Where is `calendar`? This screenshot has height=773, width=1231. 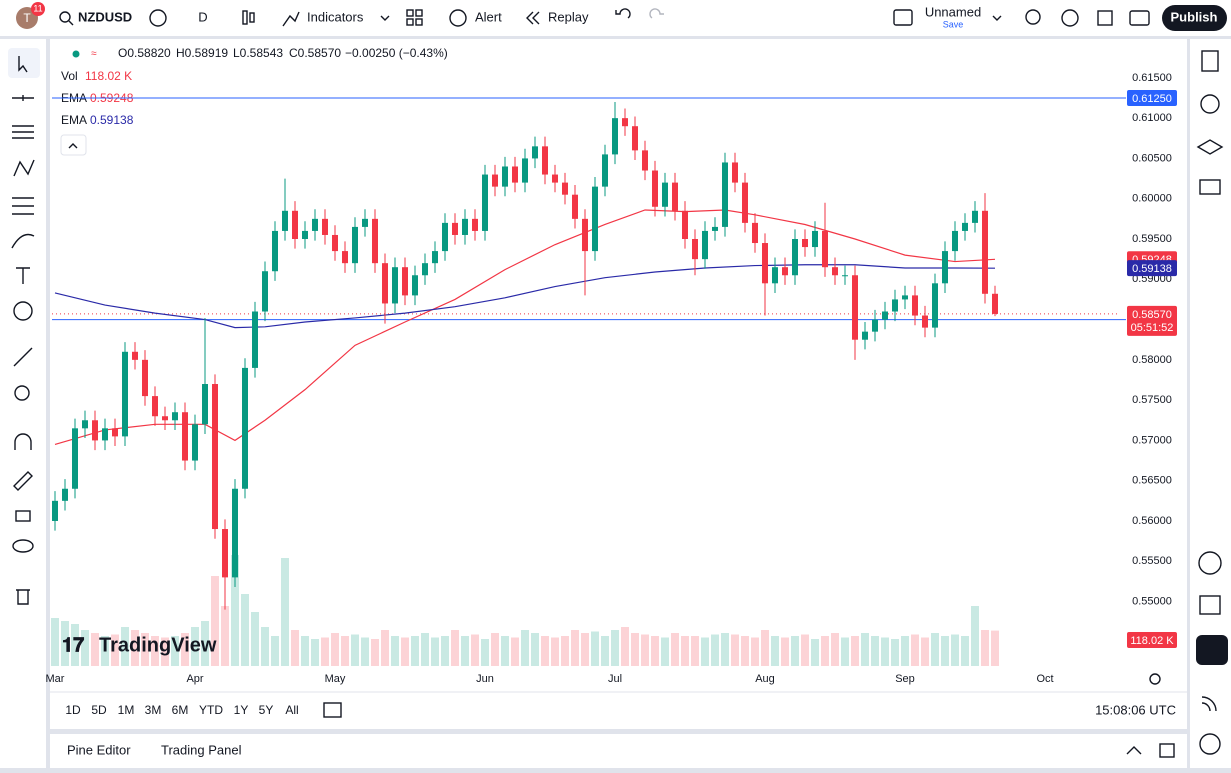 calendar is located at coordinates (1210, 605).